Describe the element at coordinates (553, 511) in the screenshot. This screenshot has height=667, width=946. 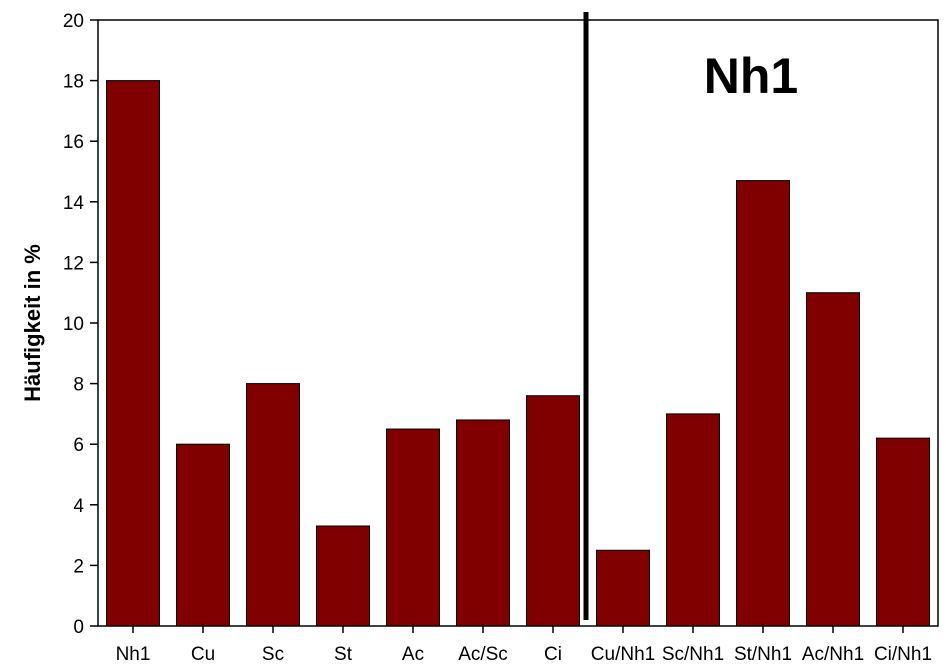
I see `bar-ci` at that location.